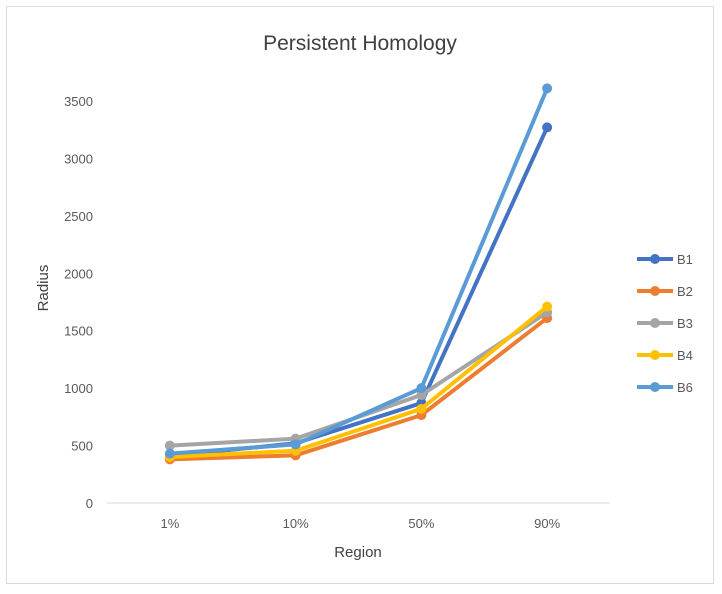 This screenshot has width=722, height=594. I want to click on x-tick-label: 1%, so click(169, 523).